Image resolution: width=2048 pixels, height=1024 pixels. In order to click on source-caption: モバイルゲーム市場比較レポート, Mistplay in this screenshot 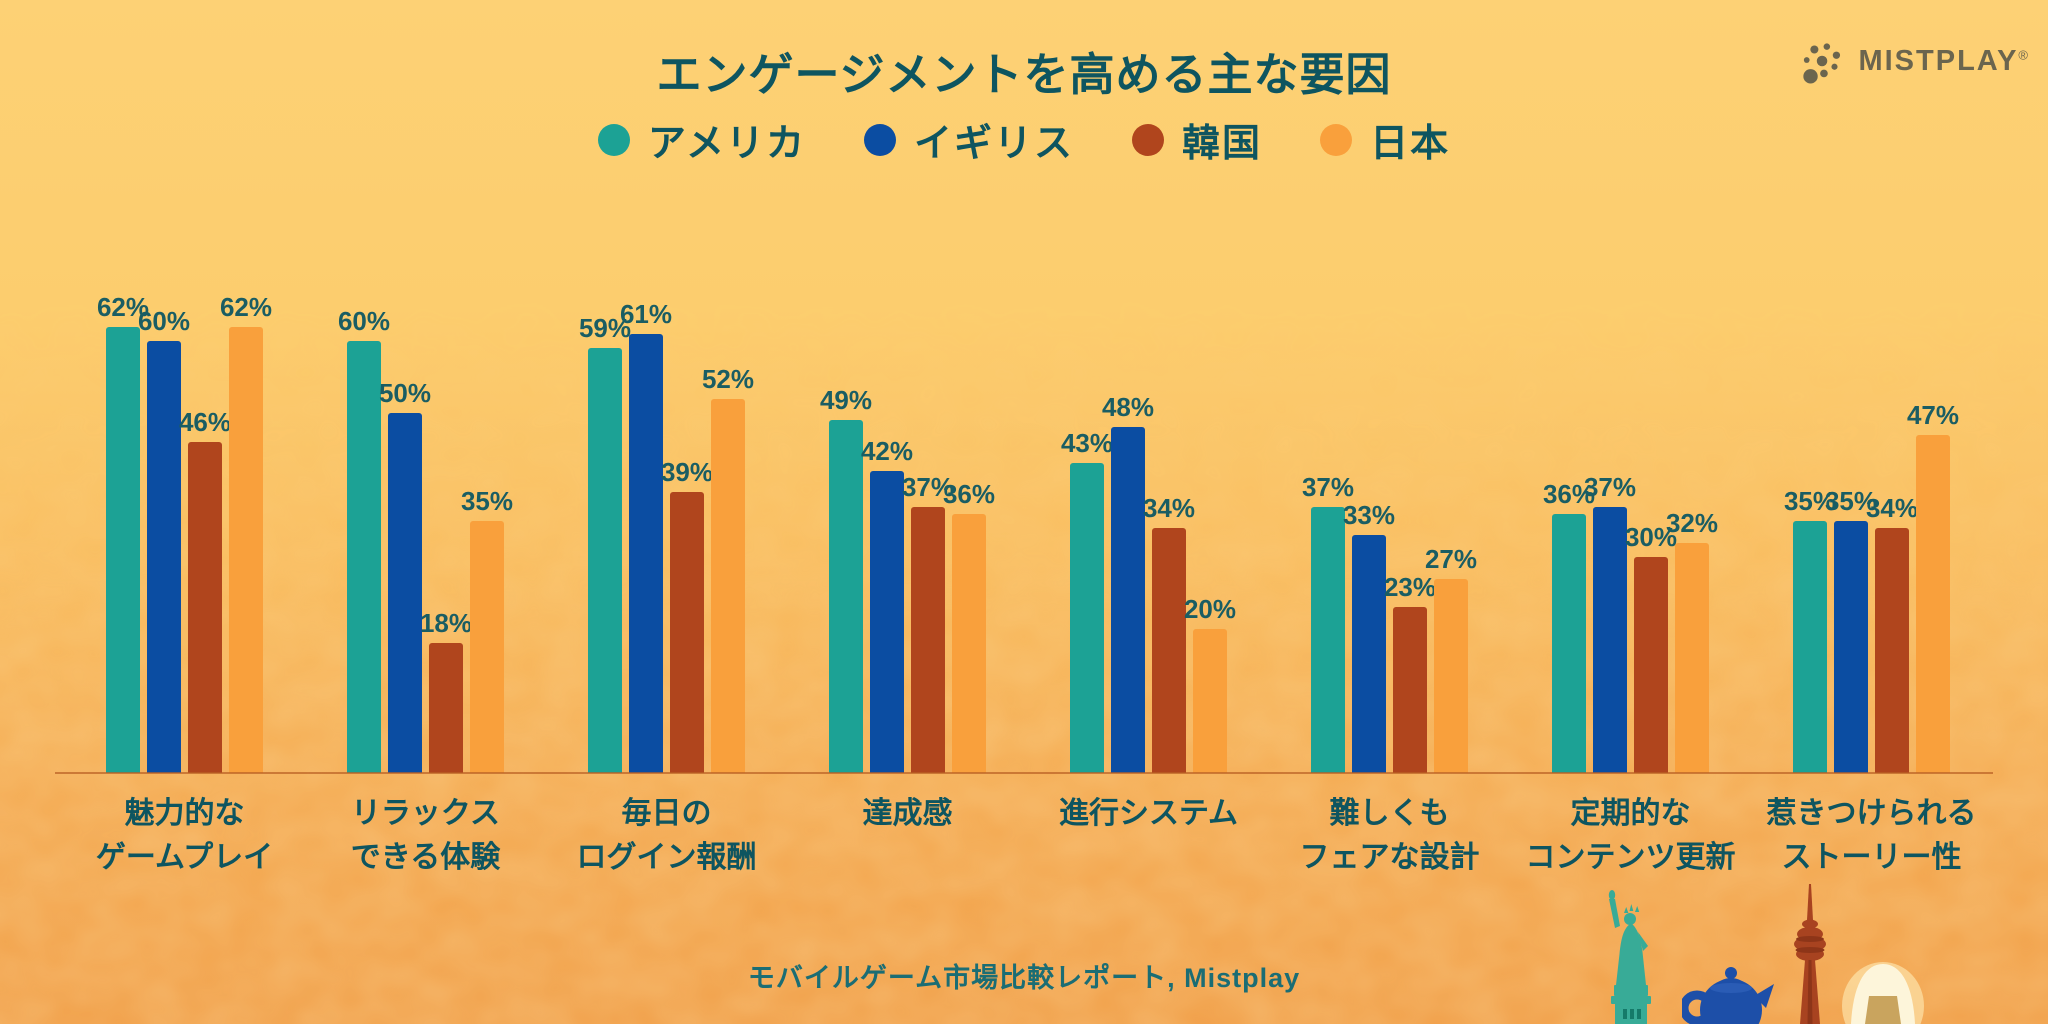, I will do `click(1024, 978)`.